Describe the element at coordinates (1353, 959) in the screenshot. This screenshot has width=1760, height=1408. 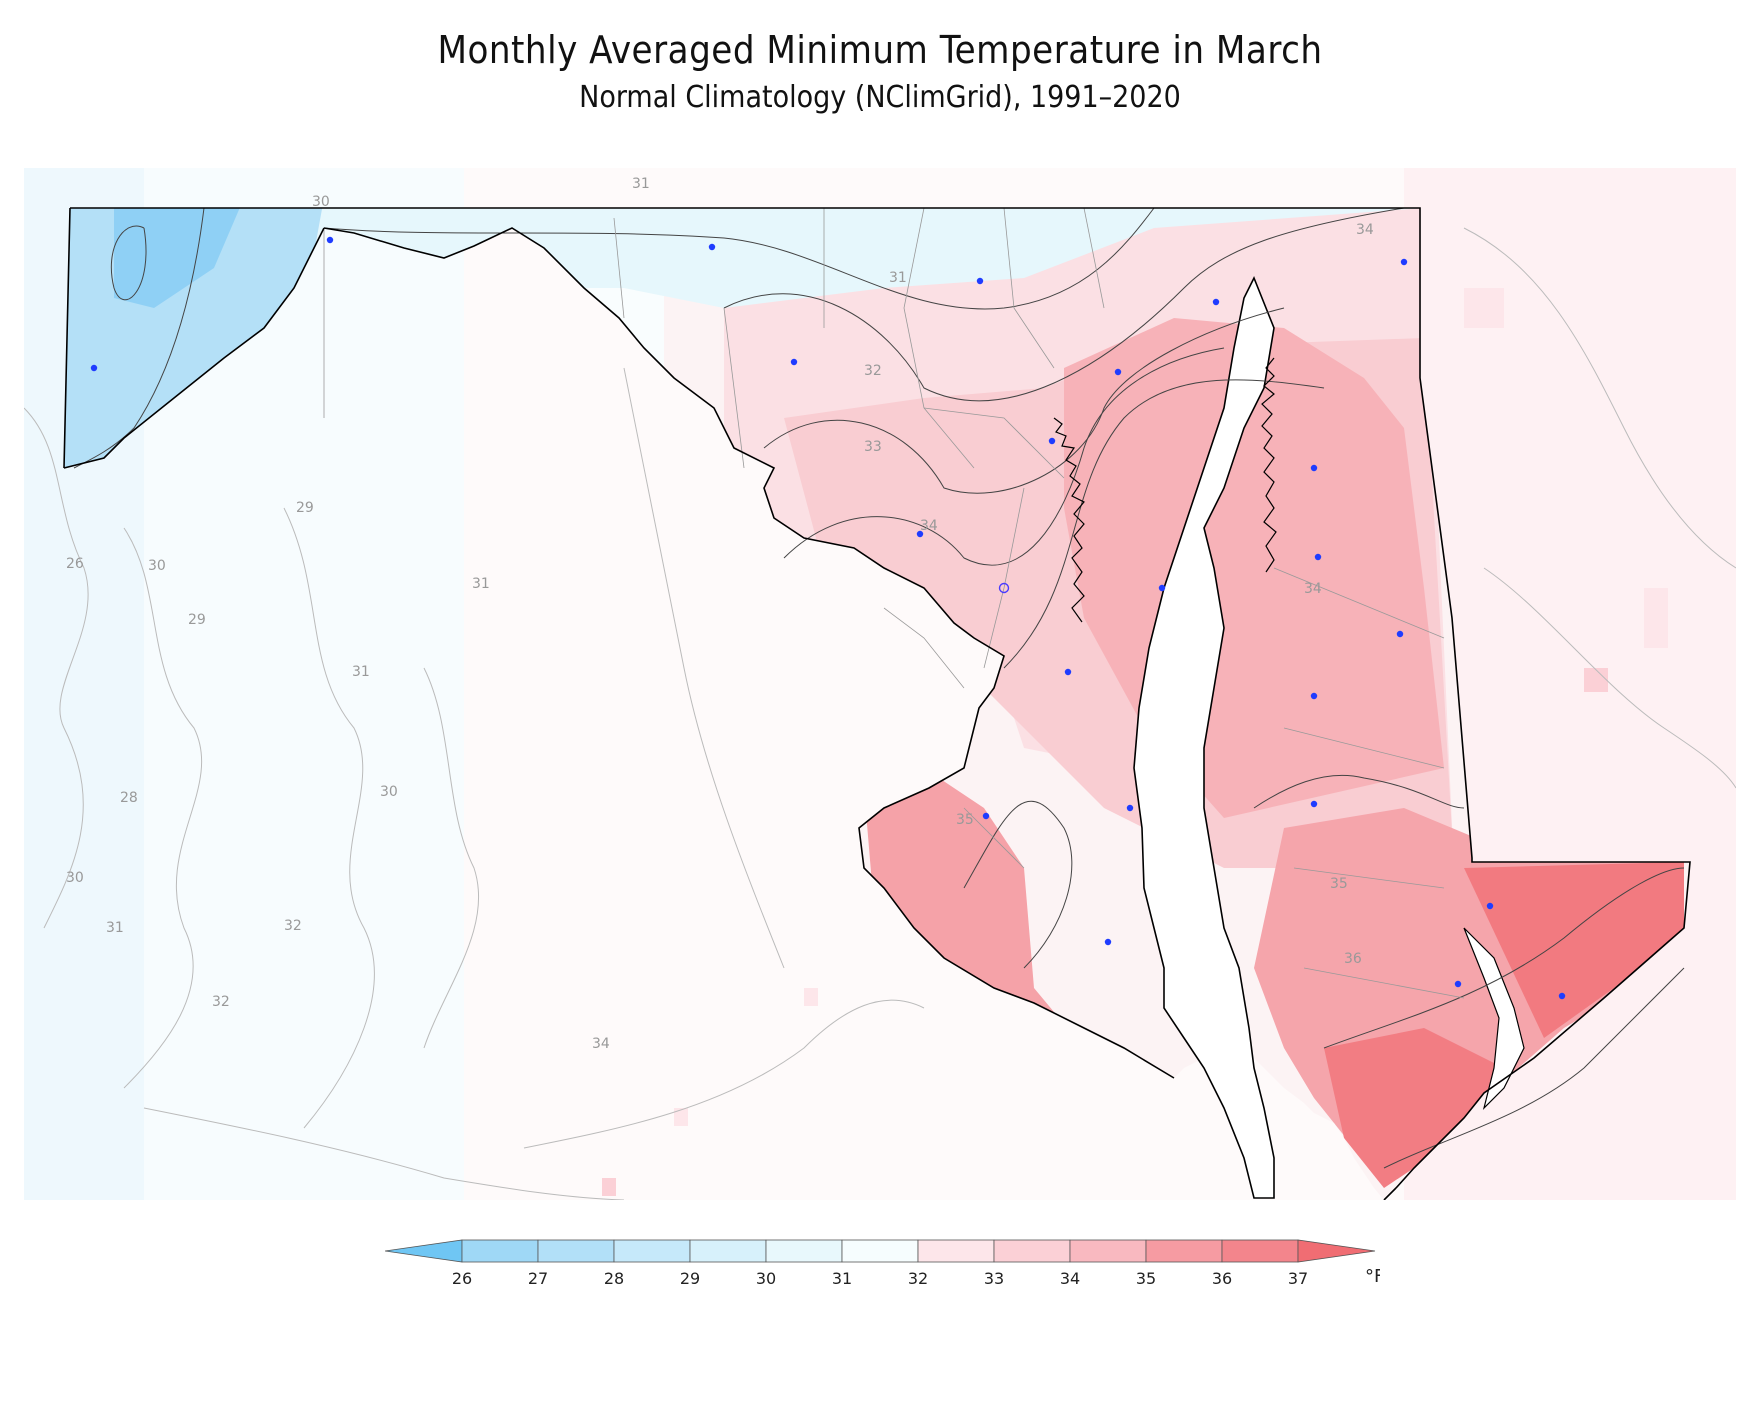
I see `contour-label: 36` at that location.